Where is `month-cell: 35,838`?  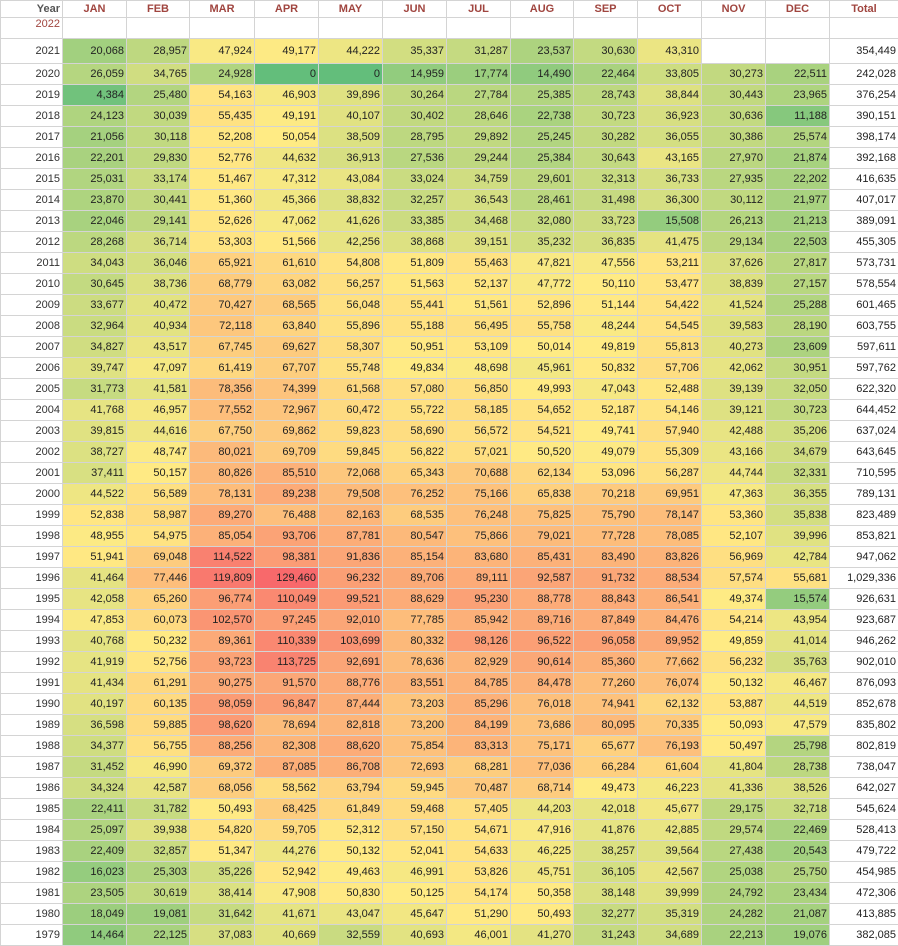
month-cell: 35,838 is located at coordinates (797, 515).